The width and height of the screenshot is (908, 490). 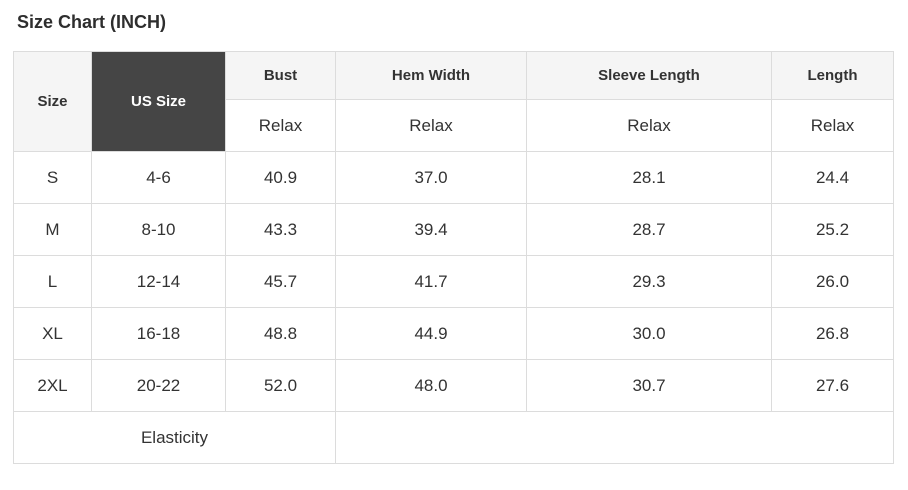 What do you see at coordinates (52, 229) in the screenshot?
I see `size-label-cell: M` at bounding box center [52, 229].